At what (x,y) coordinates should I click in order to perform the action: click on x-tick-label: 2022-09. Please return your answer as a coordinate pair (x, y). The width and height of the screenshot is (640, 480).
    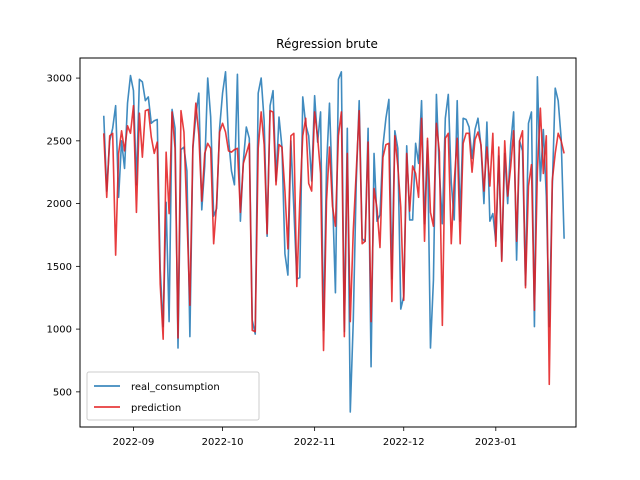
    Looking at the image, I should click on (134, 442).